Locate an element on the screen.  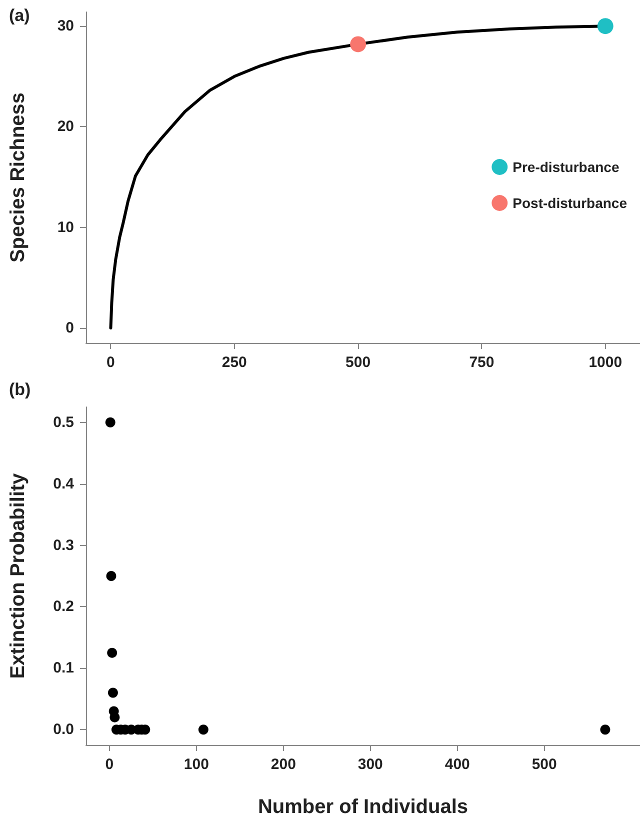
x-tick-label: 200 is located at coordinates (283, 764).